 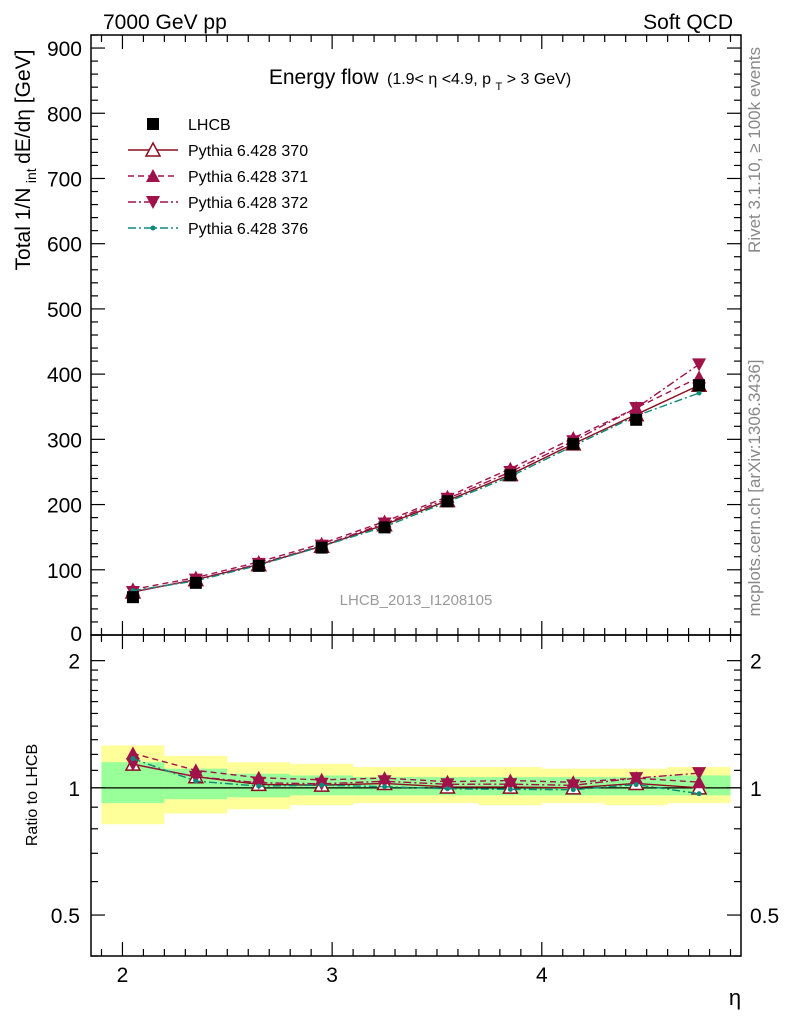 What do you see at coordinates (64, 375) in the screenshot?
I see `y-tick-label: 400` at bounding box center [64, 375].